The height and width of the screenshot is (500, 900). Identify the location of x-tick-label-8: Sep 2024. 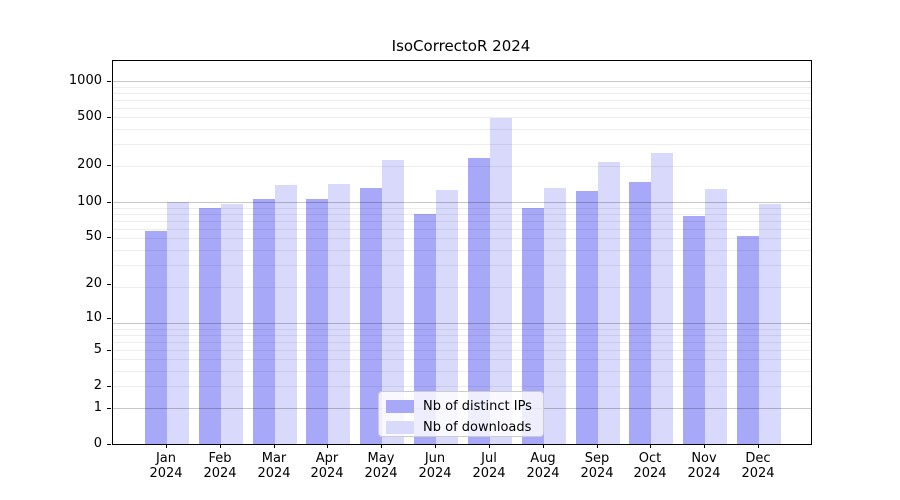
(597, 466).